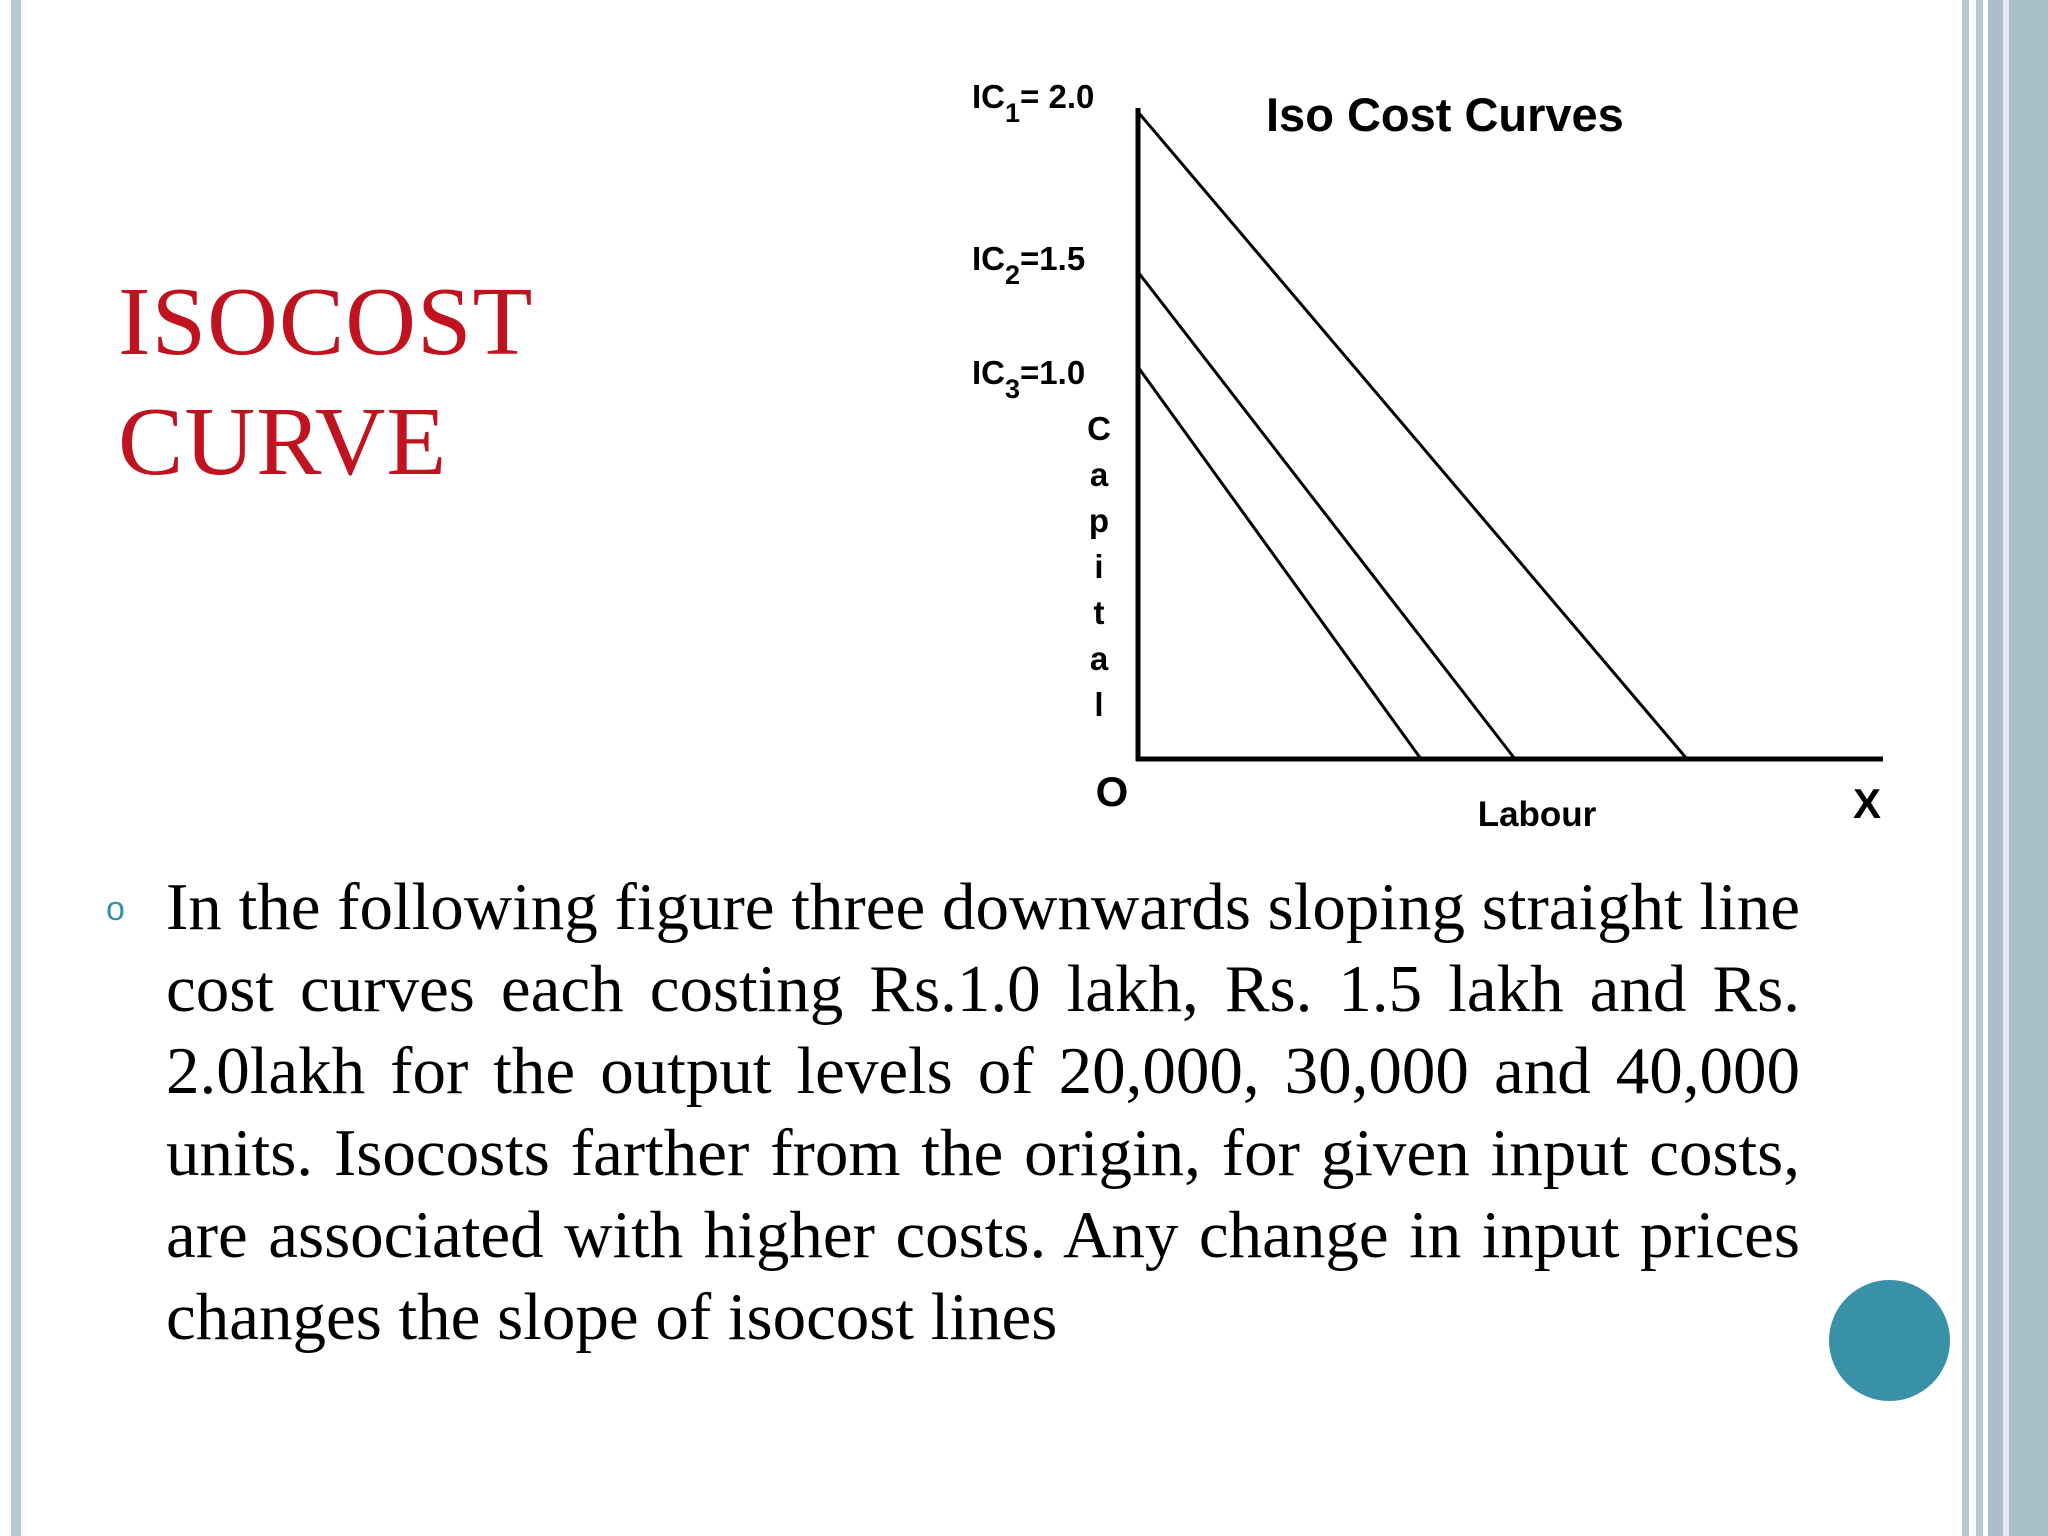 This screenshot has width=2048, height=1536. Describe the element at coordinates (283, 442) in the screenshot. I see `title-line-2: CURVE` at that location.